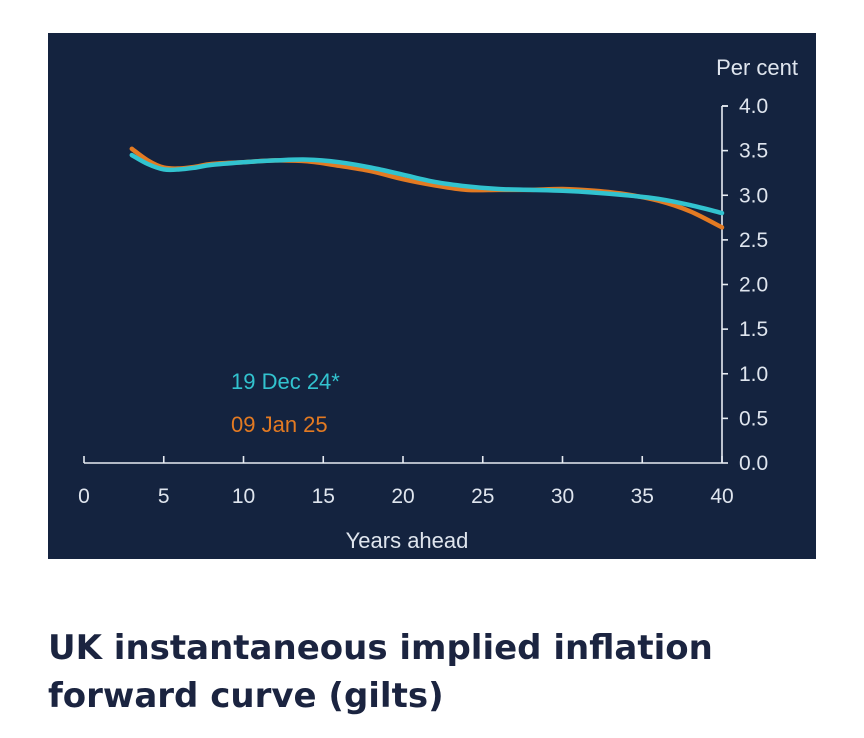 Image resolution: width=864 pixels, height=738 pixels. What do you see at coordinates (753, 285) in the screenshot?
I see `y-tick-label: 2.0` at bounding box center [753, 285].